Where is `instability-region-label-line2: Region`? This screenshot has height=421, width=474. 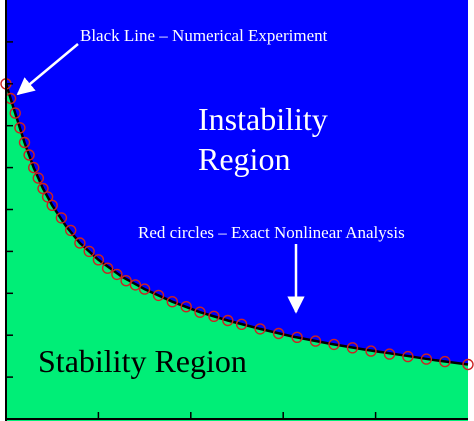
instability-region-label-line2: Region is located at coordinates (244, 159).